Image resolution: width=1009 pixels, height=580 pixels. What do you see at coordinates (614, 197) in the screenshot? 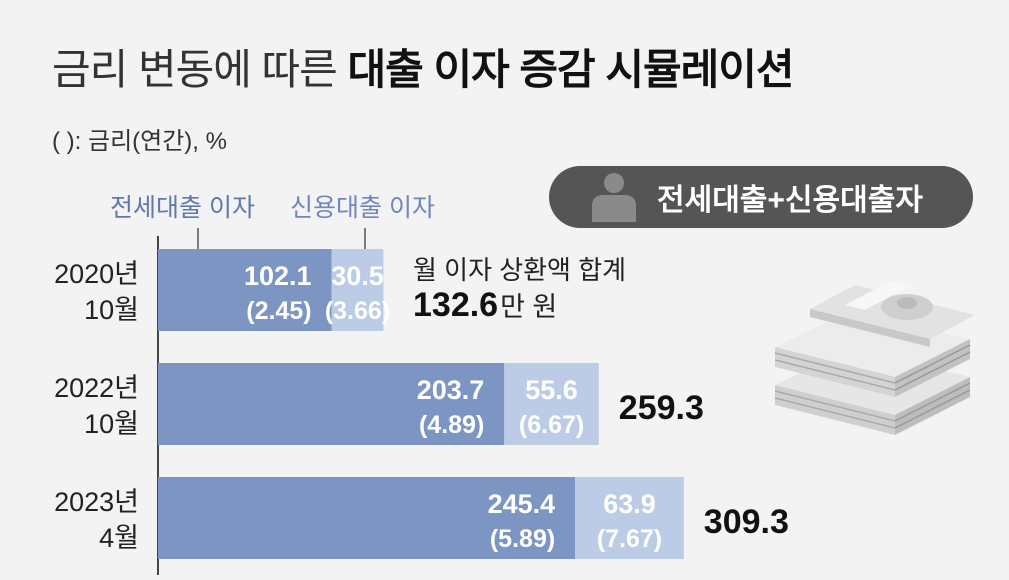
I see `person-icon` at bounding box center [614, 197].